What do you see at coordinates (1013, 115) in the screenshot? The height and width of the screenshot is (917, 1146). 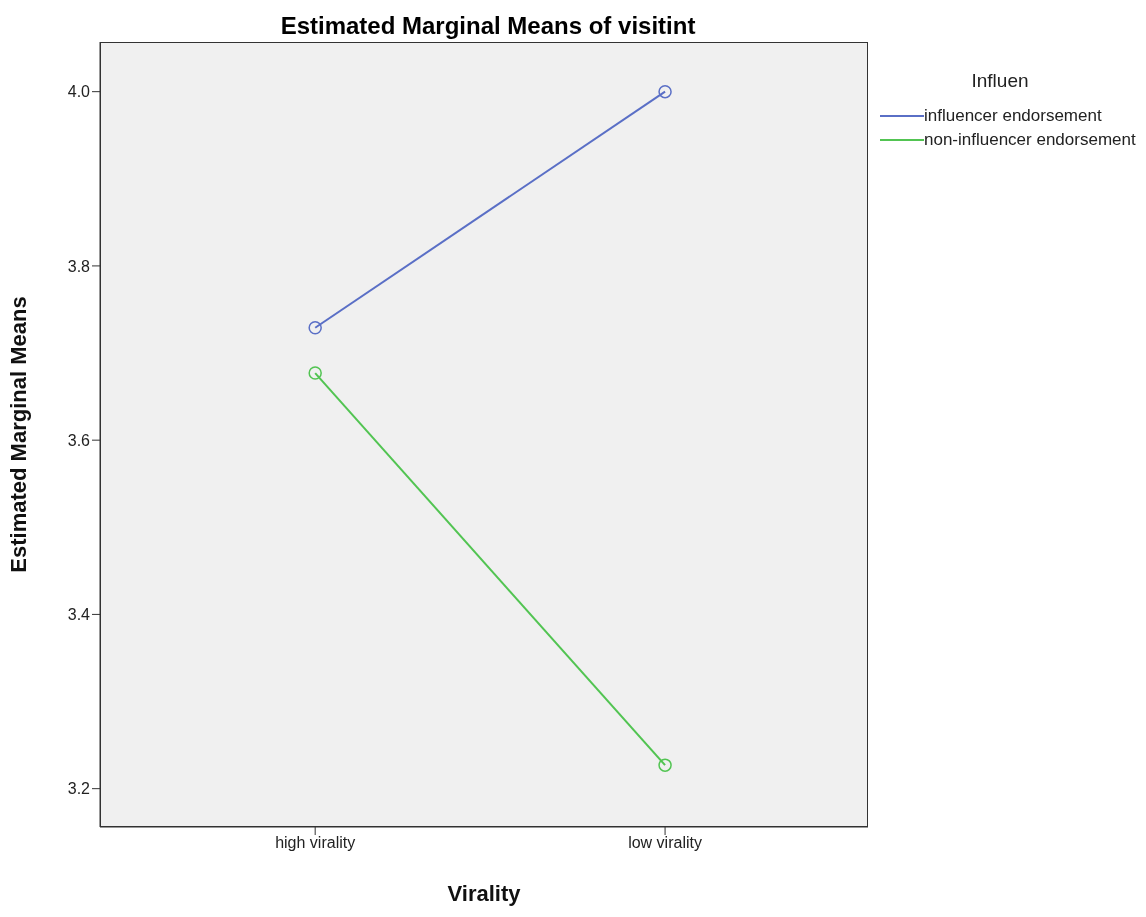 I see `legend-label: influencer endorsement` at bounding box center [1013, 115].